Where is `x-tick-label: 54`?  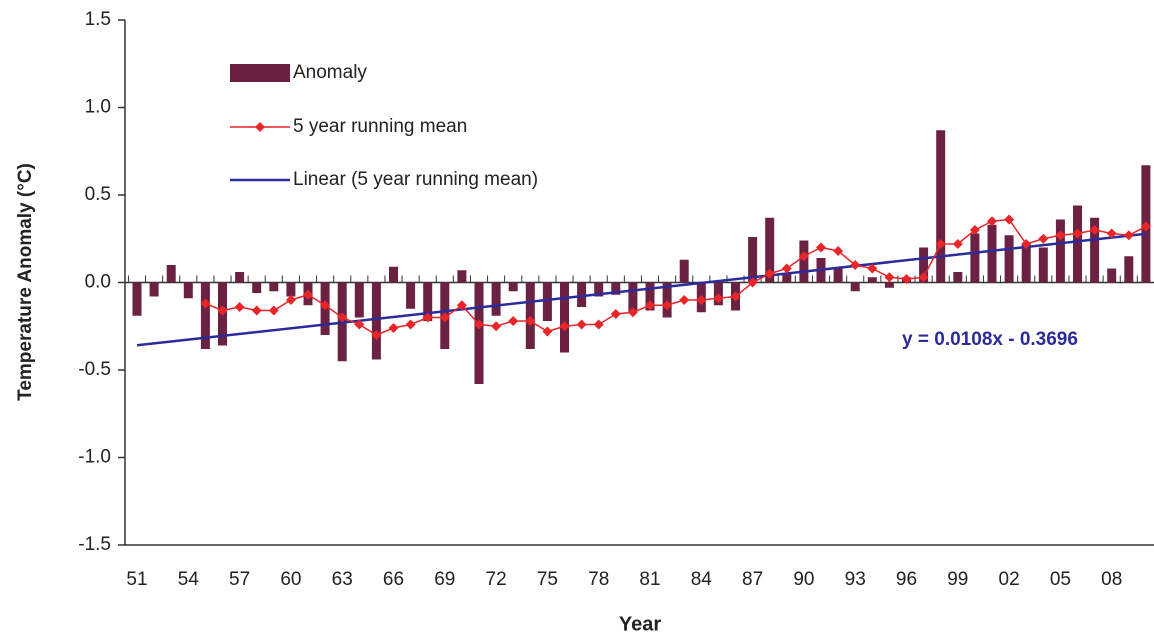
x-tick-label: 54 is located at coordinates (189, 579).